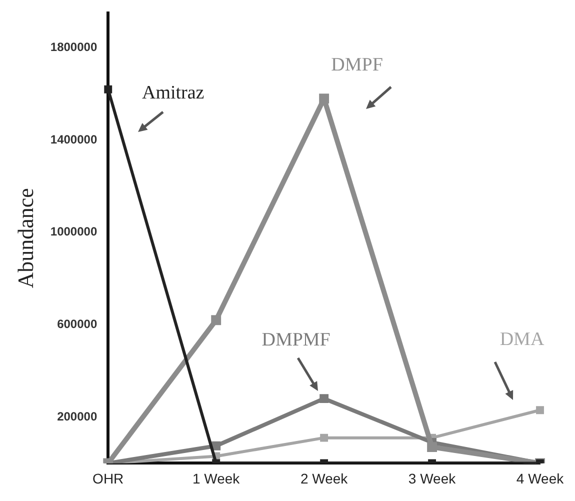 Image resolution: width=575 pixels, height=501 pixels. What do you see at coordinates (522, 339) in the screenshot?
I see `text: DMA` at bounding box center [522, 339].